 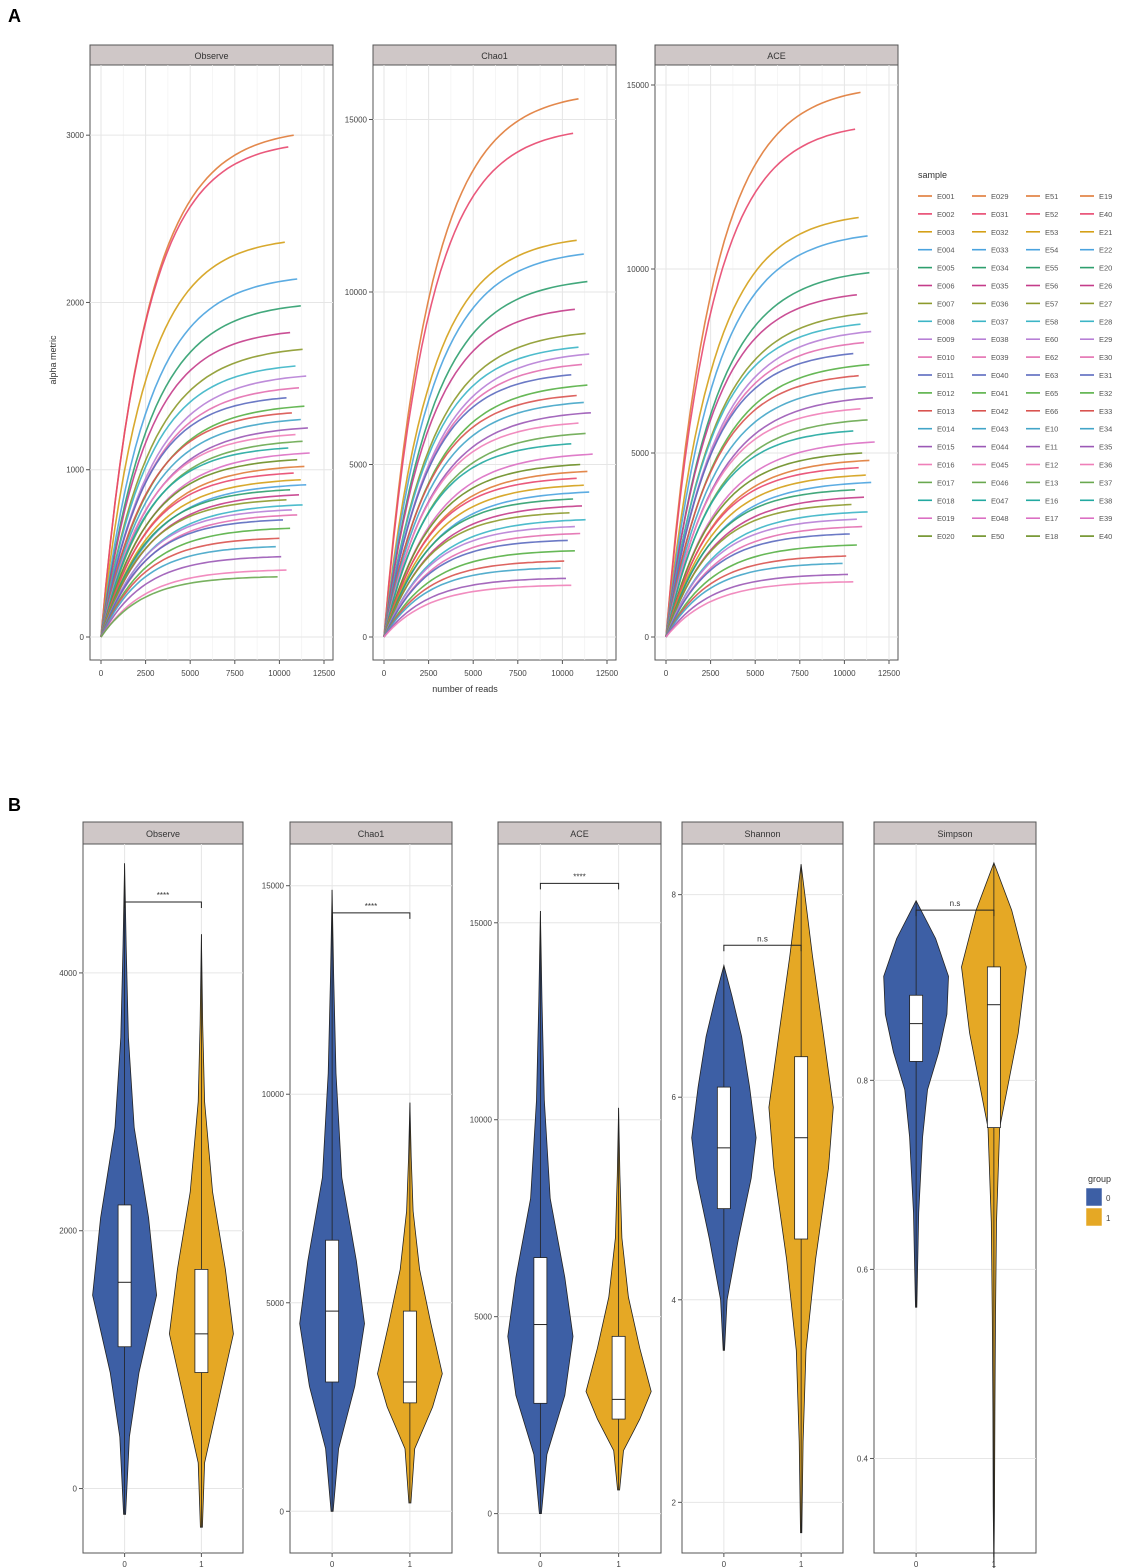 I want to click on legend-label: E020, so click(x=946, y=536).